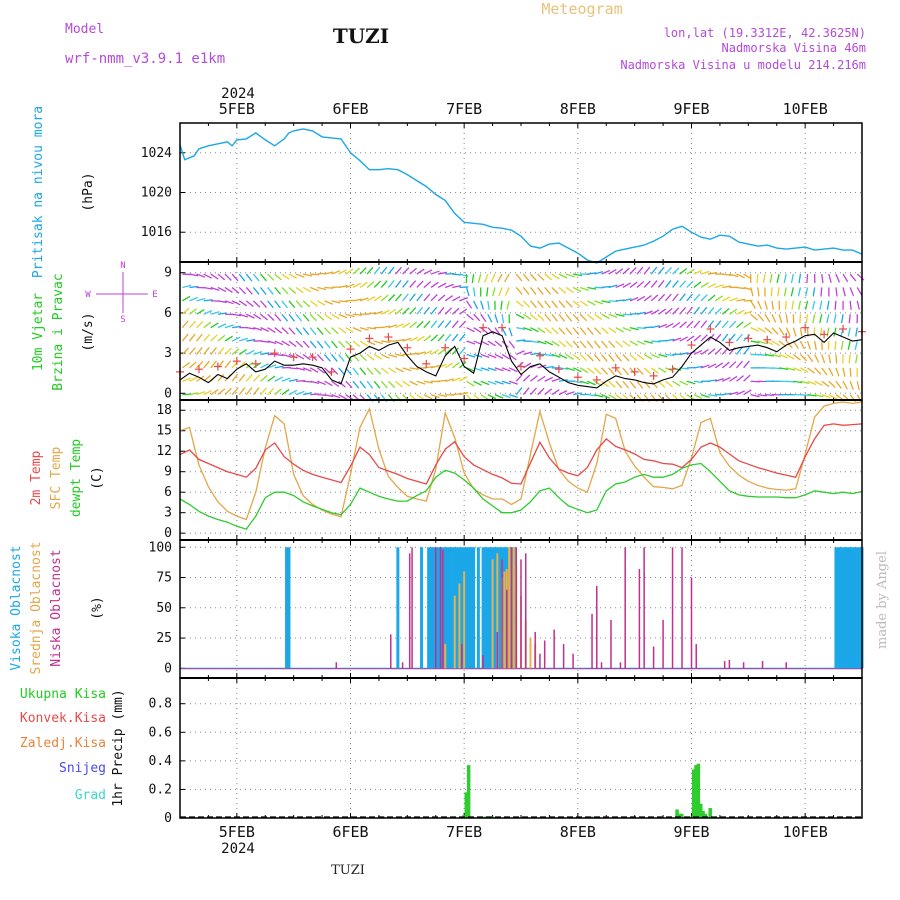 Image resolution: width=900 pixels, height=900 pixels. What do you see at coordinates (164, 578) in the screenshot?
I see `y-tick-label: 75` at bounding box center [164, 578].